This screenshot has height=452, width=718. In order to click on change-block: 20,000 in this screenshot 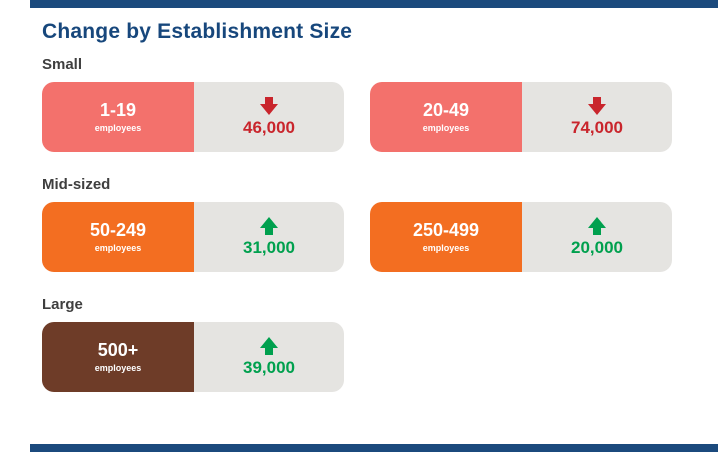, I will do `click(597, 237)`.